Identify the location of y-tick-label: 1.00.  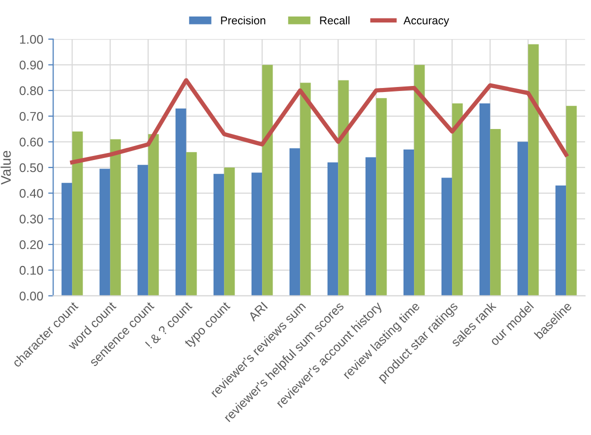
(31, 39).